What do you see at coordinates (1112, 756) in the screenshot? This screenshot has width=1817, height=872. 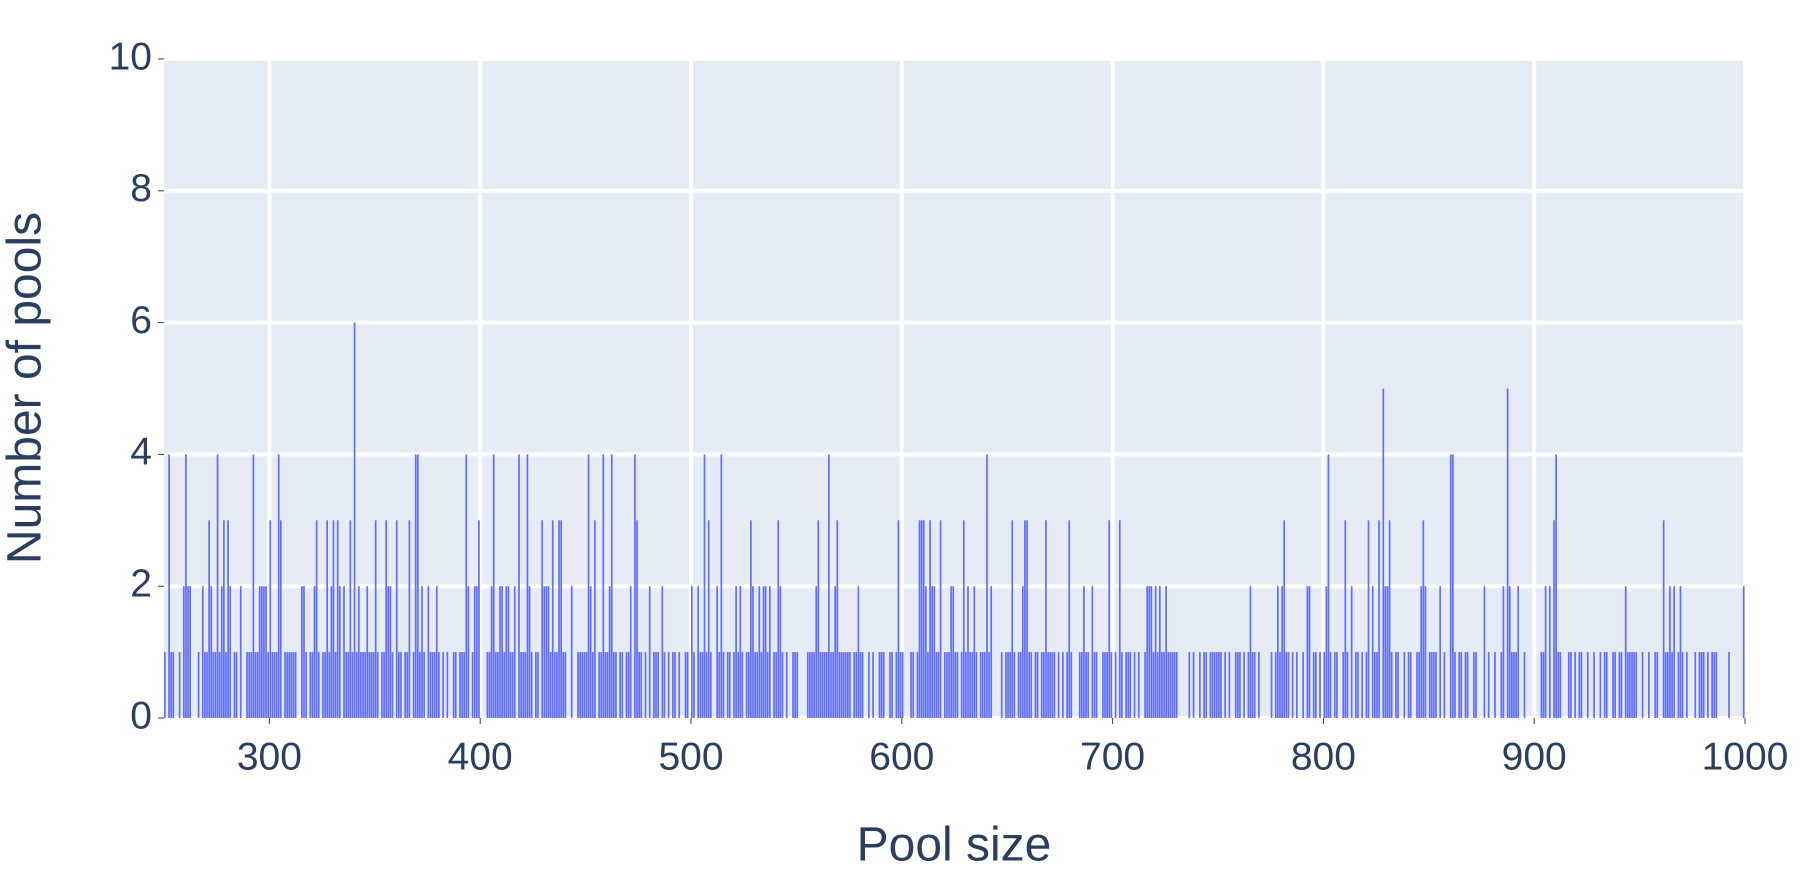 I see `x-tick-label: 700` at bounding box center [1112, 756].